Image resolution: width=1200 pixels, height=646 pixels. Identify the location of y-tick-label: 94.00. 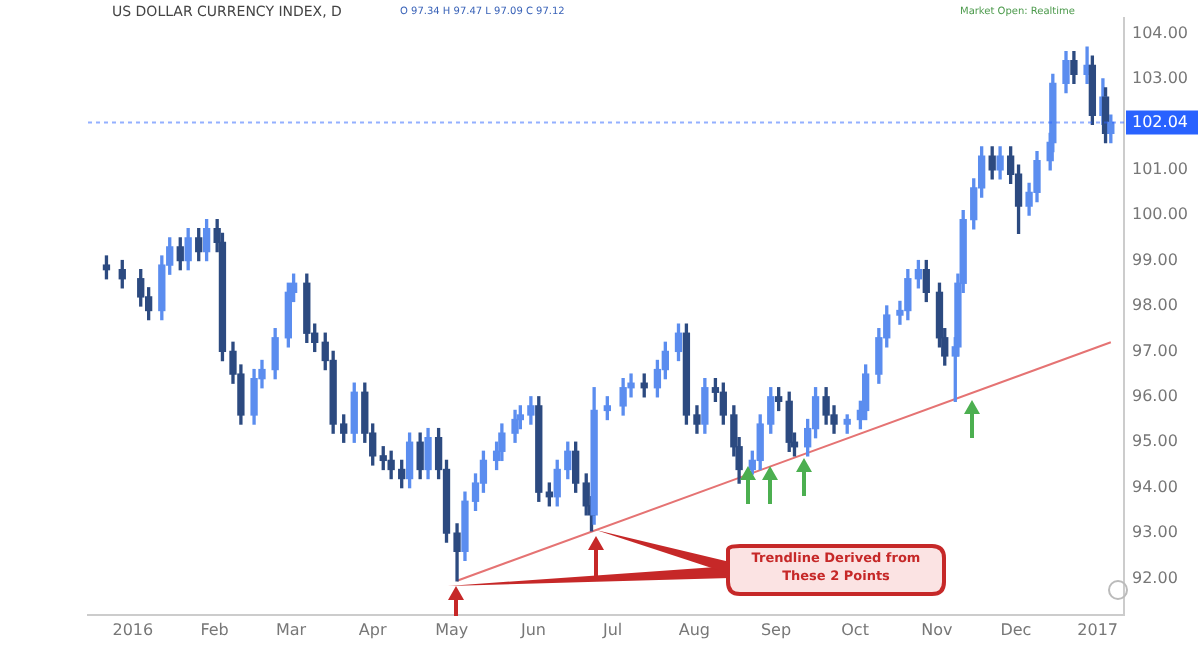
(1155, 486).